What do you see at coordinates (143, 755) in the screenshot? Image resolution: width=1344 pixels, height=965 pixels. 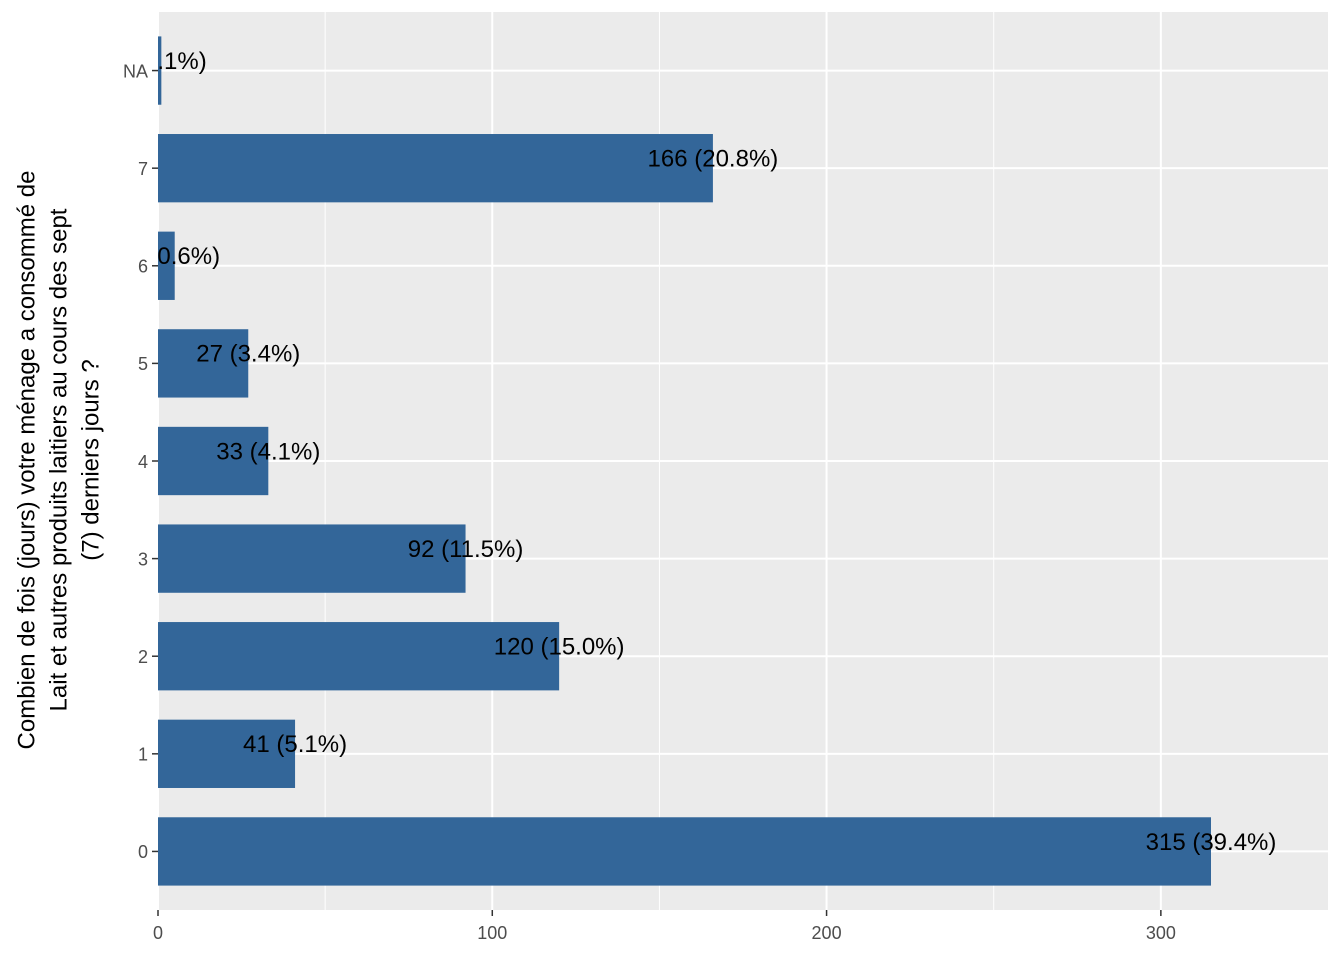 I see `y-tick-label: 1` at bounding box center [143, 755].